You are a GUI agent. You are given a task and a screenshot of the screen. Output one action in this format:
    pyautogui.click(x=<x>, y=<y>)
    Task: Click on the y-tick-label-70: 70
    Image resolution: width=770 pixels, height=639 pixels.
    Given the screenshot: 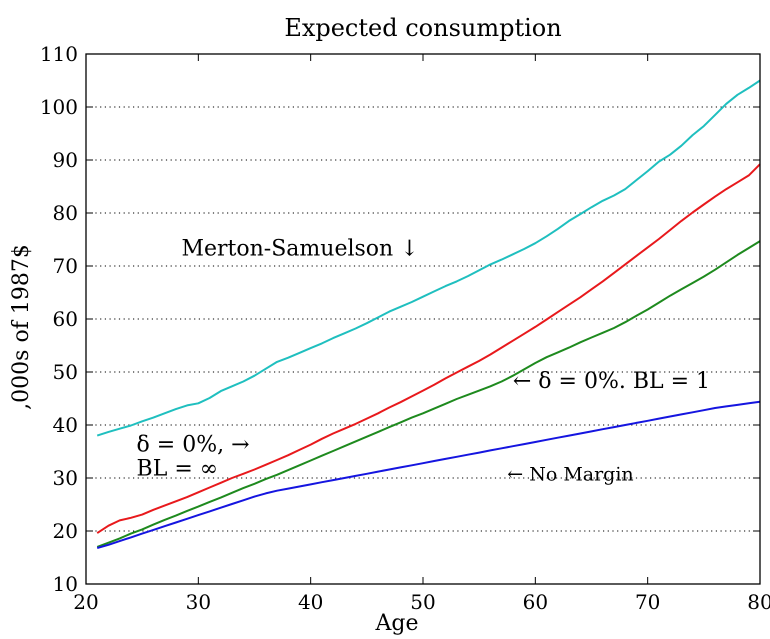 What is the action you would take?
    pyautogui.click(x=65, y=266)
    